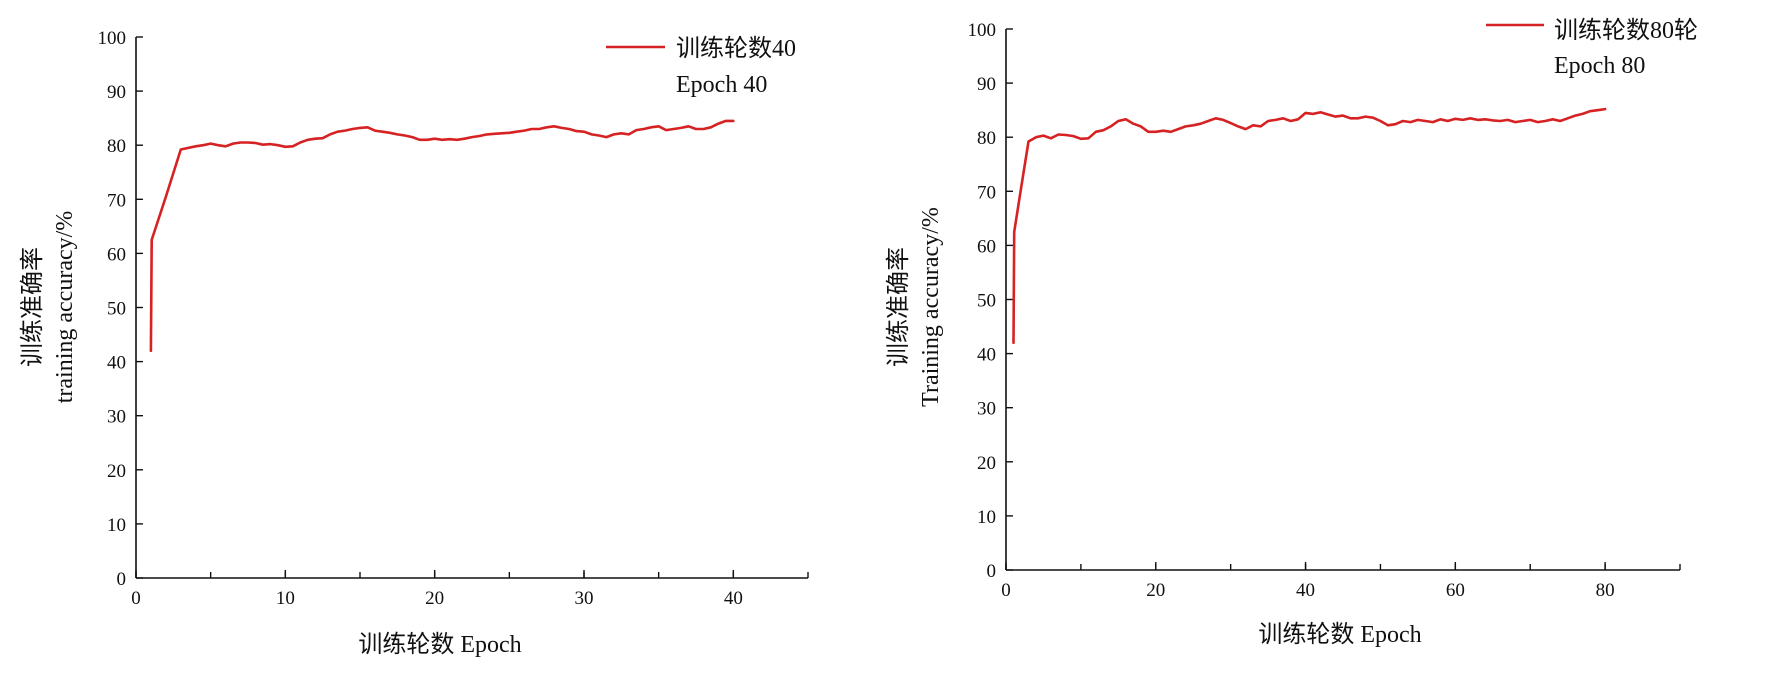 This screenshot has height=687, width=1772. What do you see at coordinates (931, 307) in the screenshot?
I see `y-axis-title-en: Training accuracy/%` at bounding box center [931, 307].